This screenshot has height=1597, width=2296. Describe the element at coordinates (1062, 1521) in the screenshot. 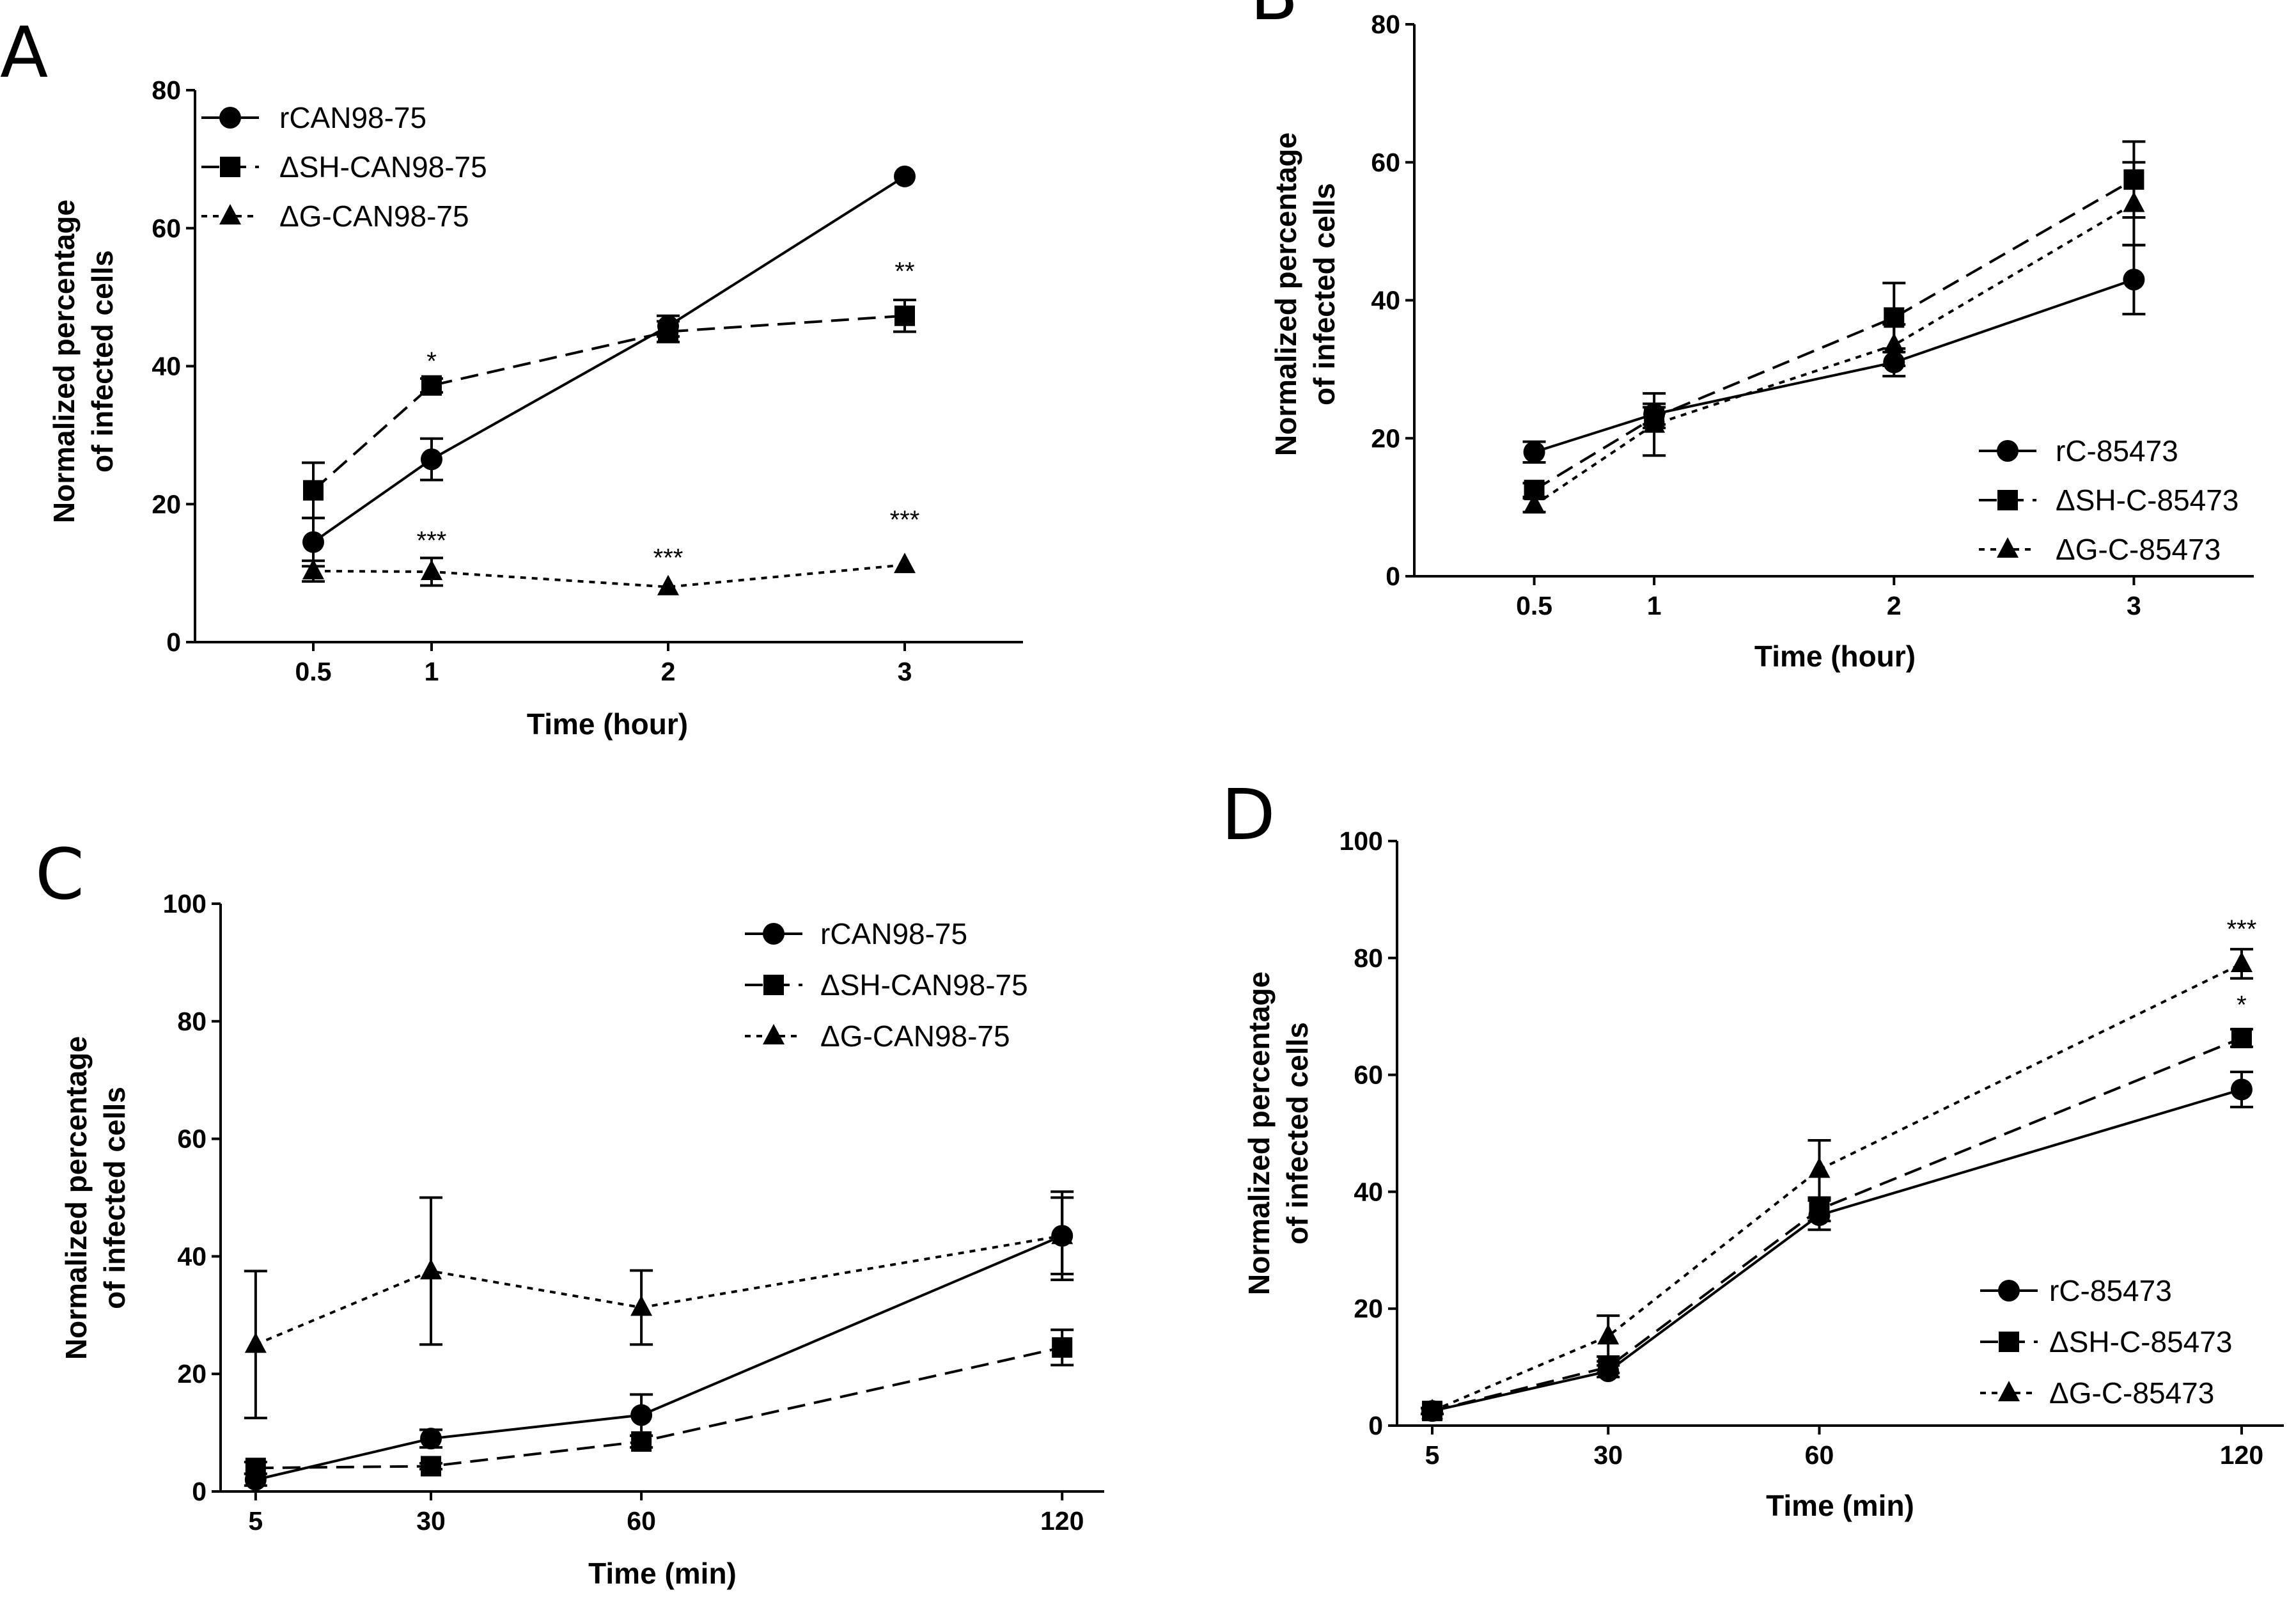

I see `x-tick-label: 120` at that location.